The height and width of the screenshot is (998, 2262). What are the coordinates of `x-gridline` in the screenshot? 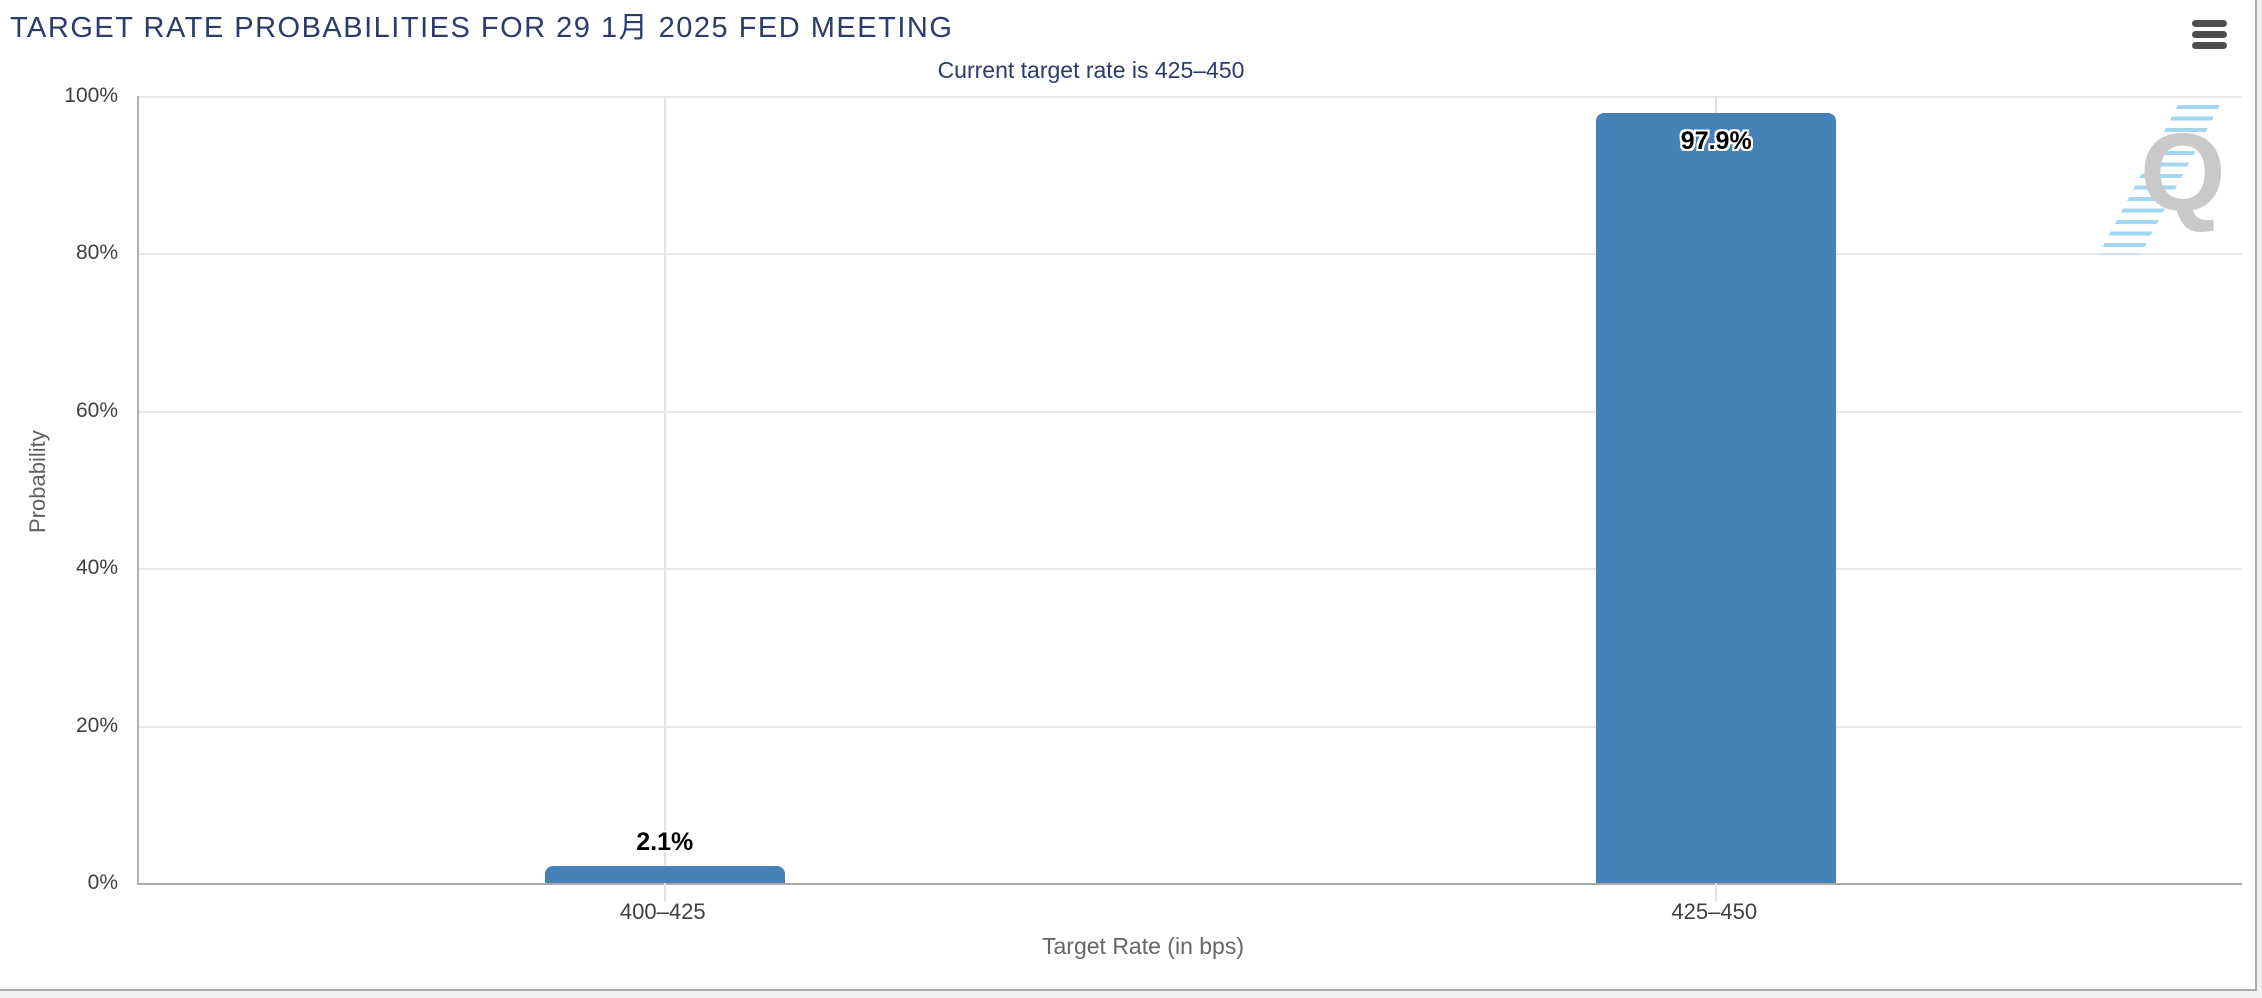 It's located at (664, 498).